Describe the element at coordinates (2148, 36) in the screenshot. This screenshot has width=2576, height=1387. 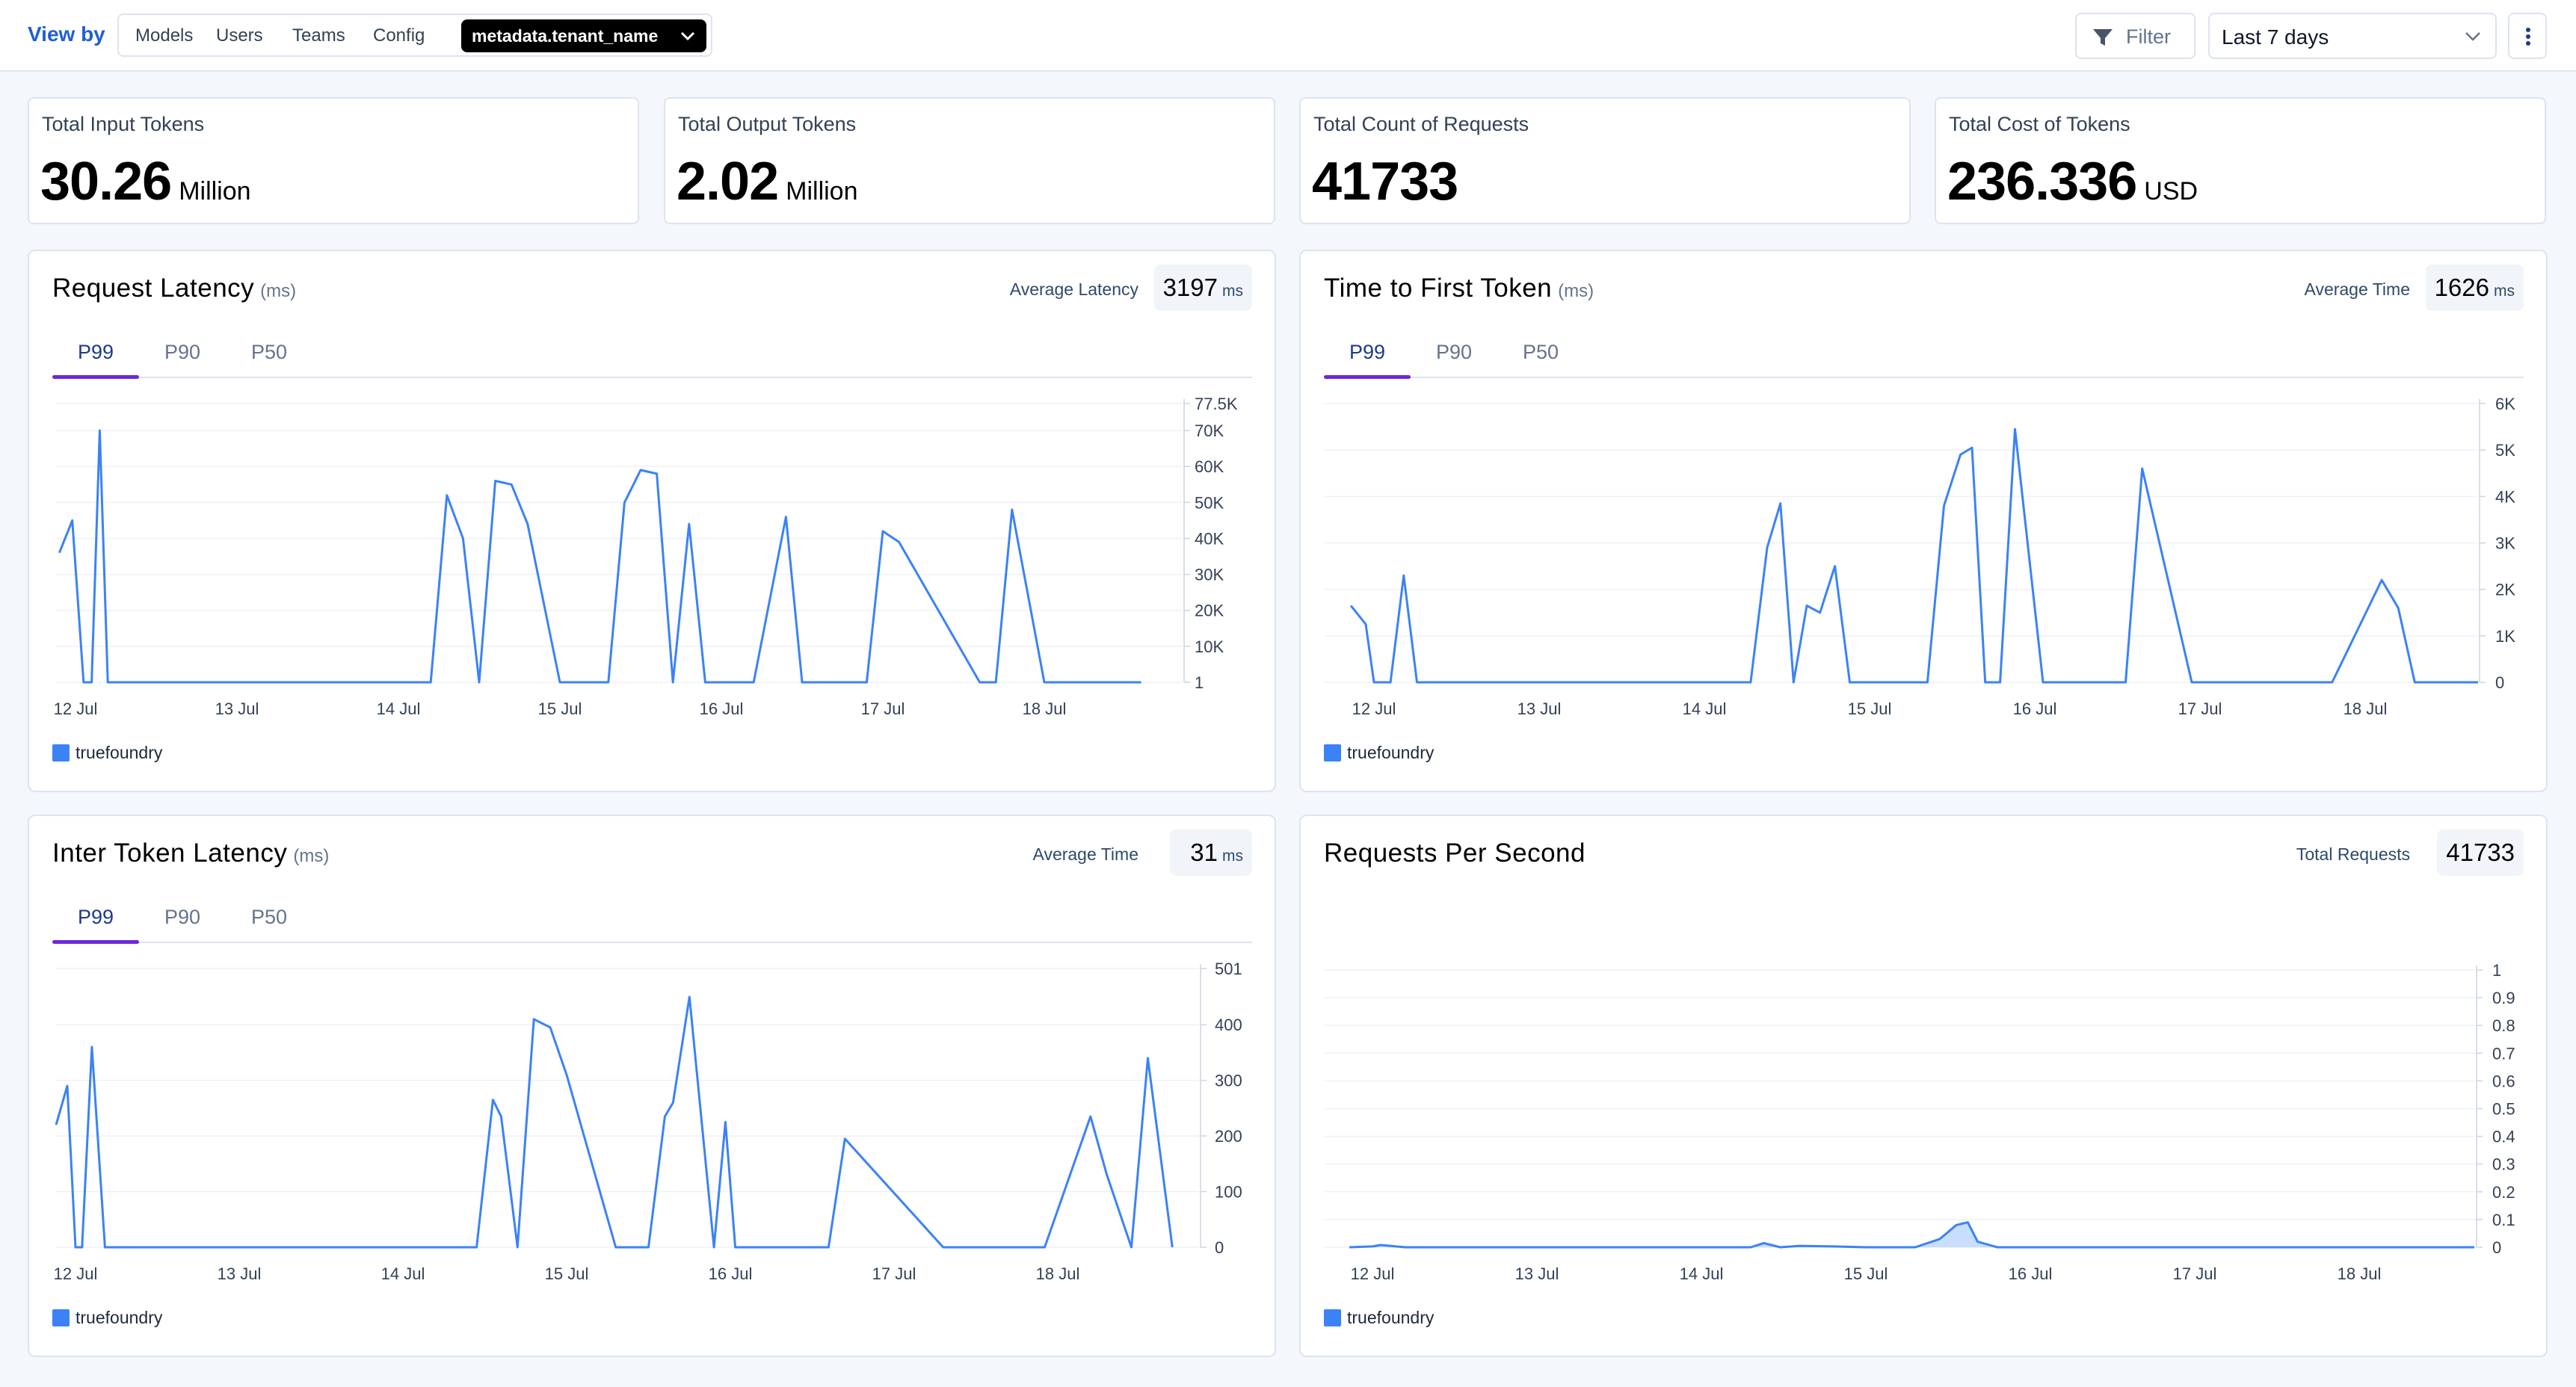
I see `filter-button-label: Filter` at that location.